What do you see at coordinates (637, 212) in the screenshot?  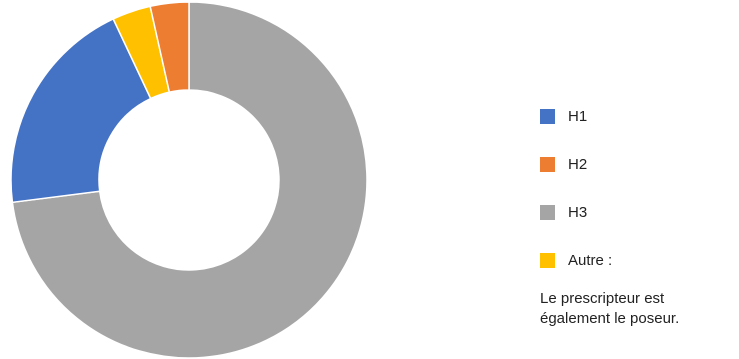 I see `legend-item-h3: H3` at bounding box center [637, 212].